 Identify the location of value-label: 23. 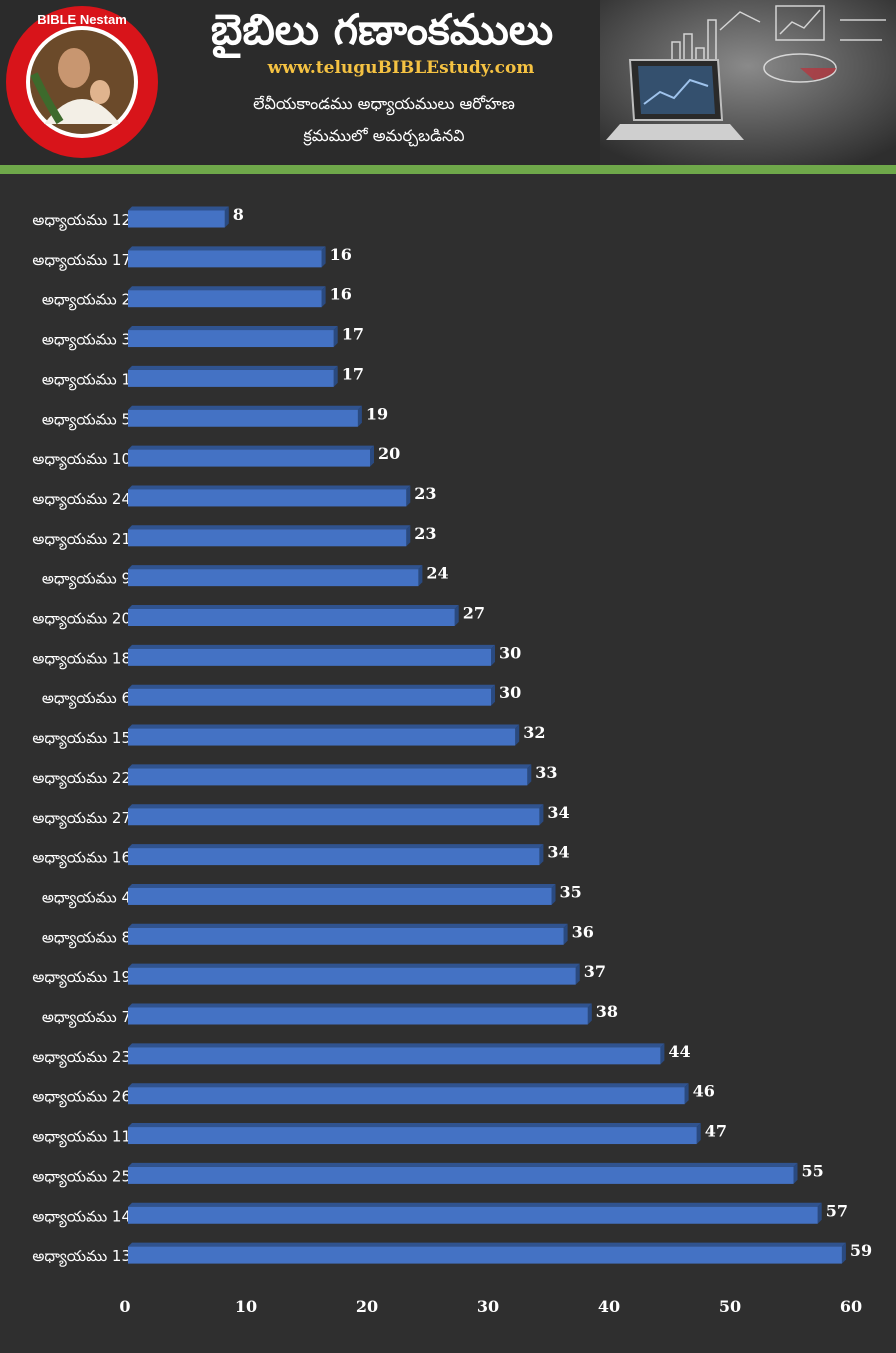
(425, 533).